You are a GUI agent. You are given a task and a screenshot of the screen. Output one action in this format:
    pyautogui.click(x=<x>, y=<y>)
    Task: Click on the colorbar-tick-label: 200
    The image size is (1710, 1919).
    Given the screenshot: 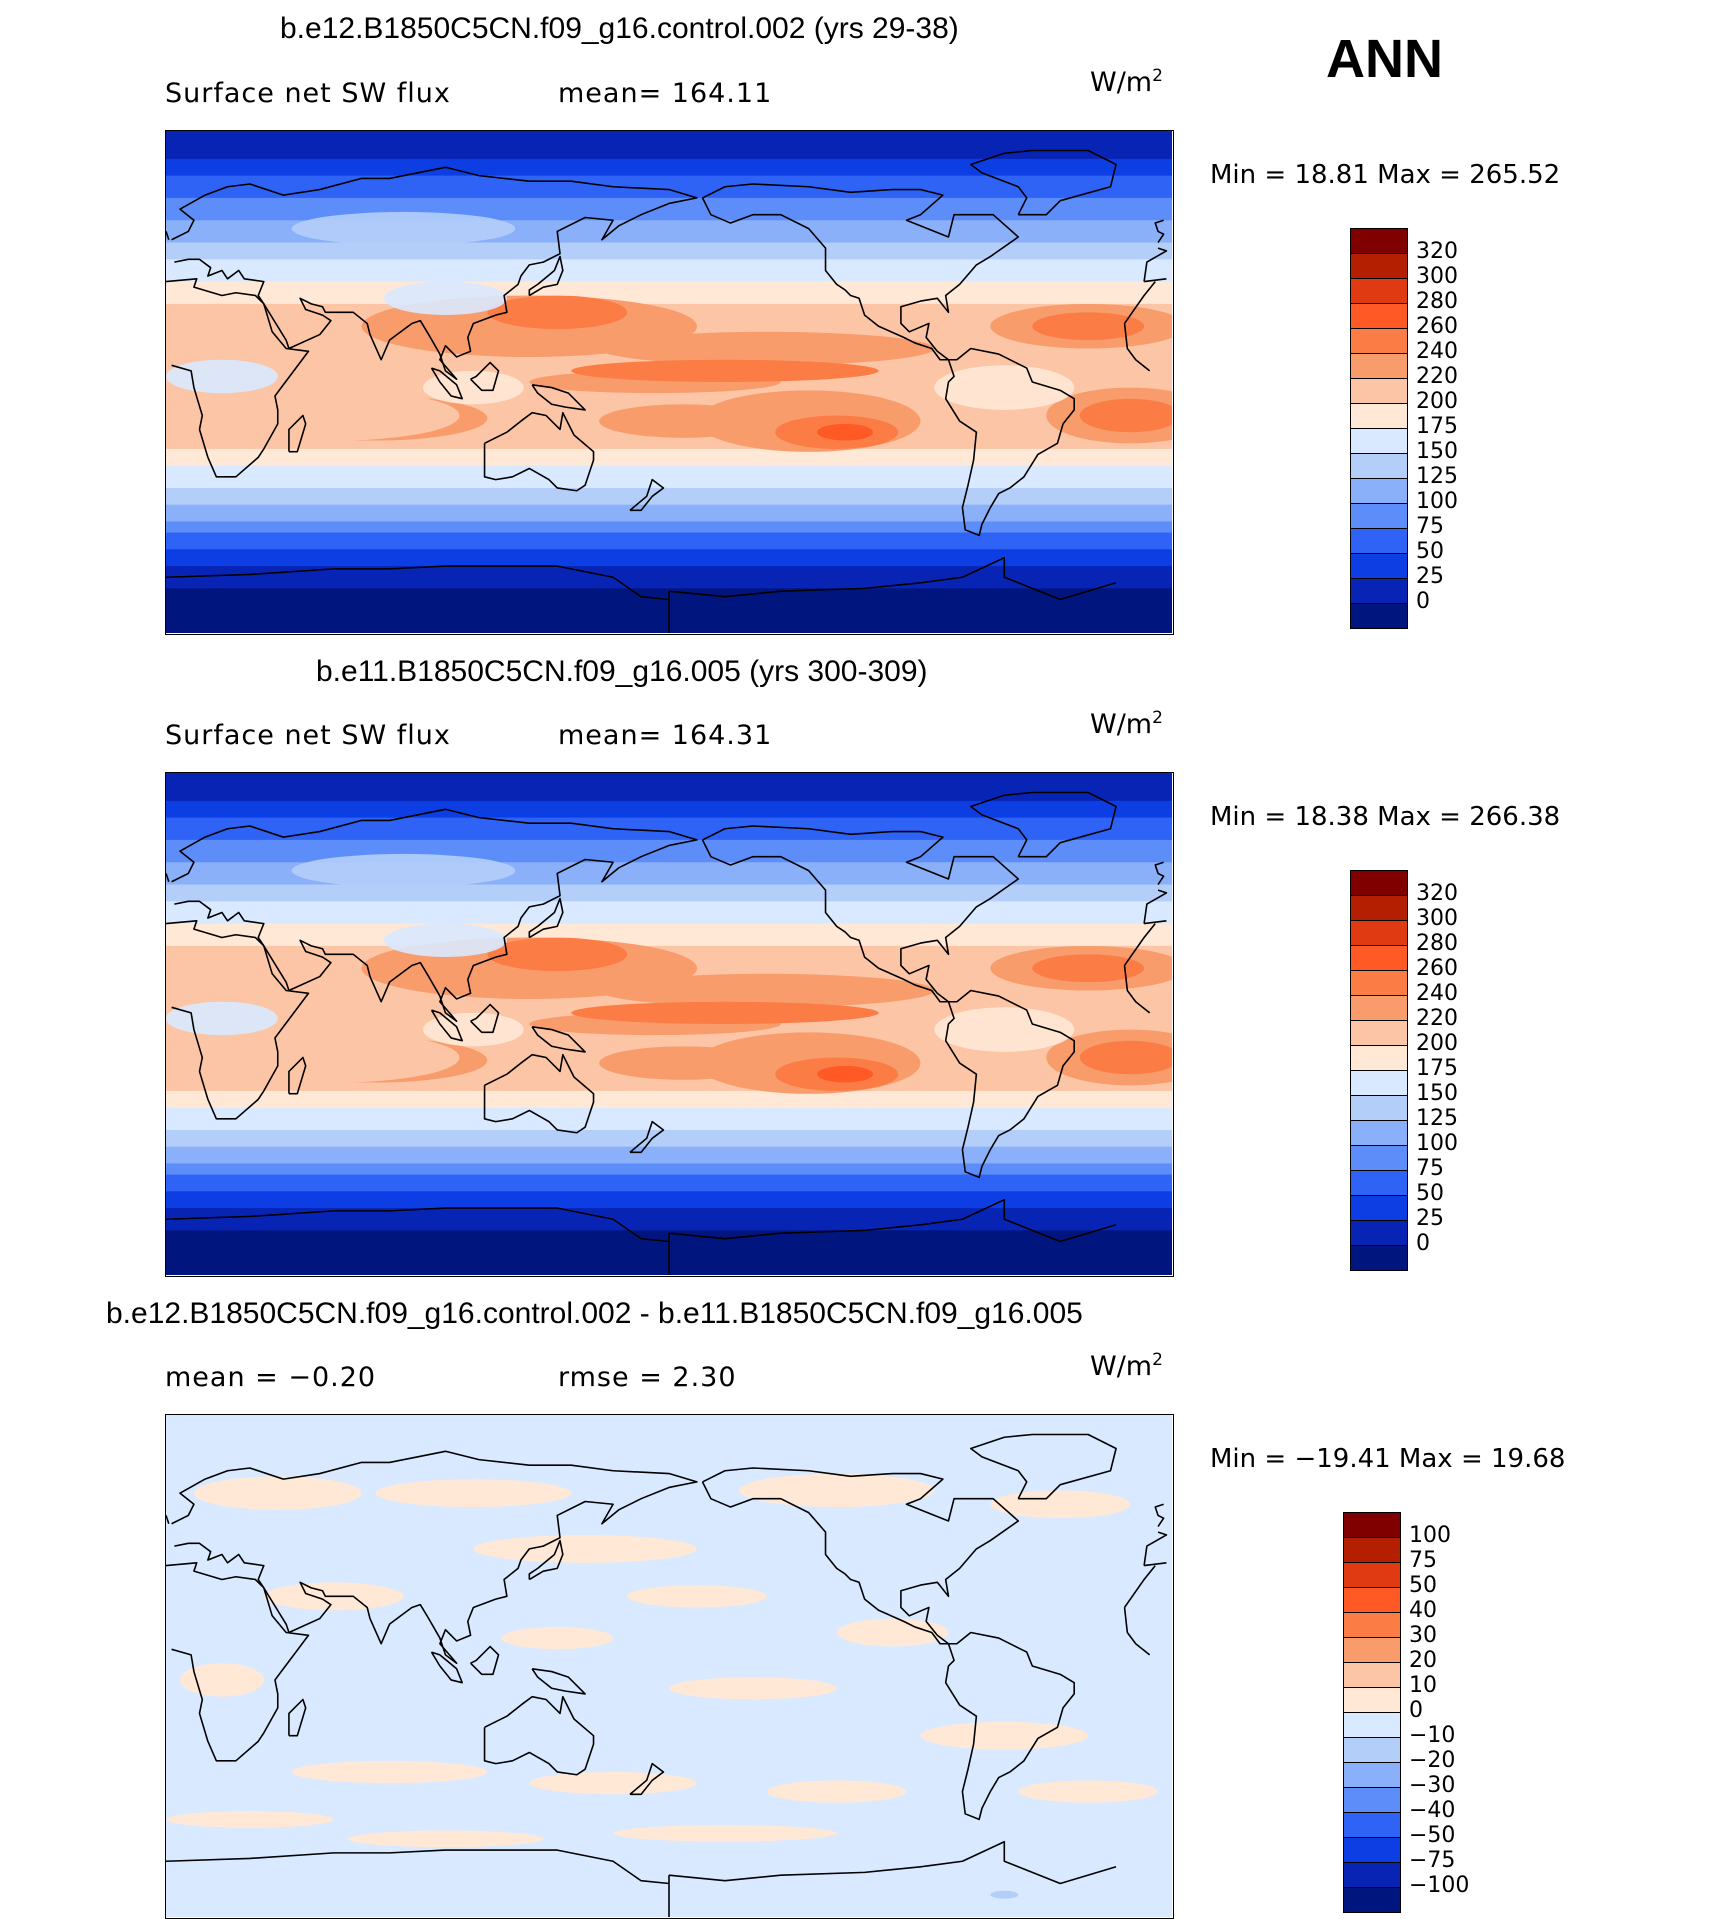 What is the action you would take?
    pyautogui.click(x=1437, y=401)
    